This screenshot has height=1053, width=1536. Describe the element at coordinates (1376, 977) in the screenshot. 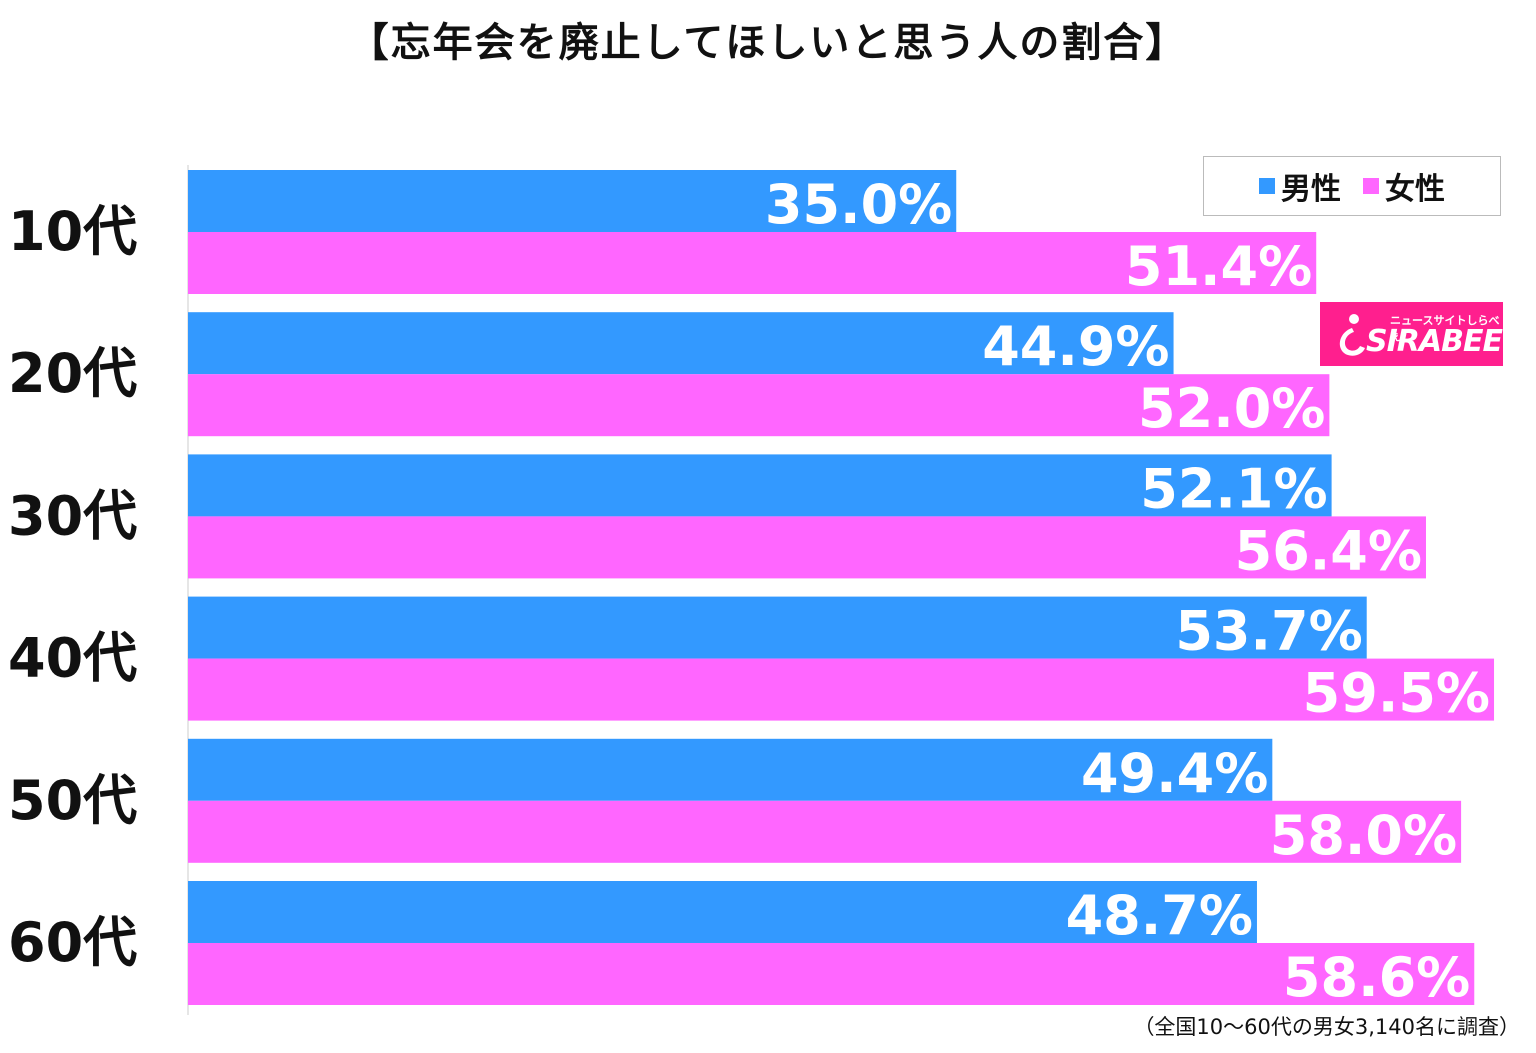

I see `data-label-female: 58.6%` at that location.